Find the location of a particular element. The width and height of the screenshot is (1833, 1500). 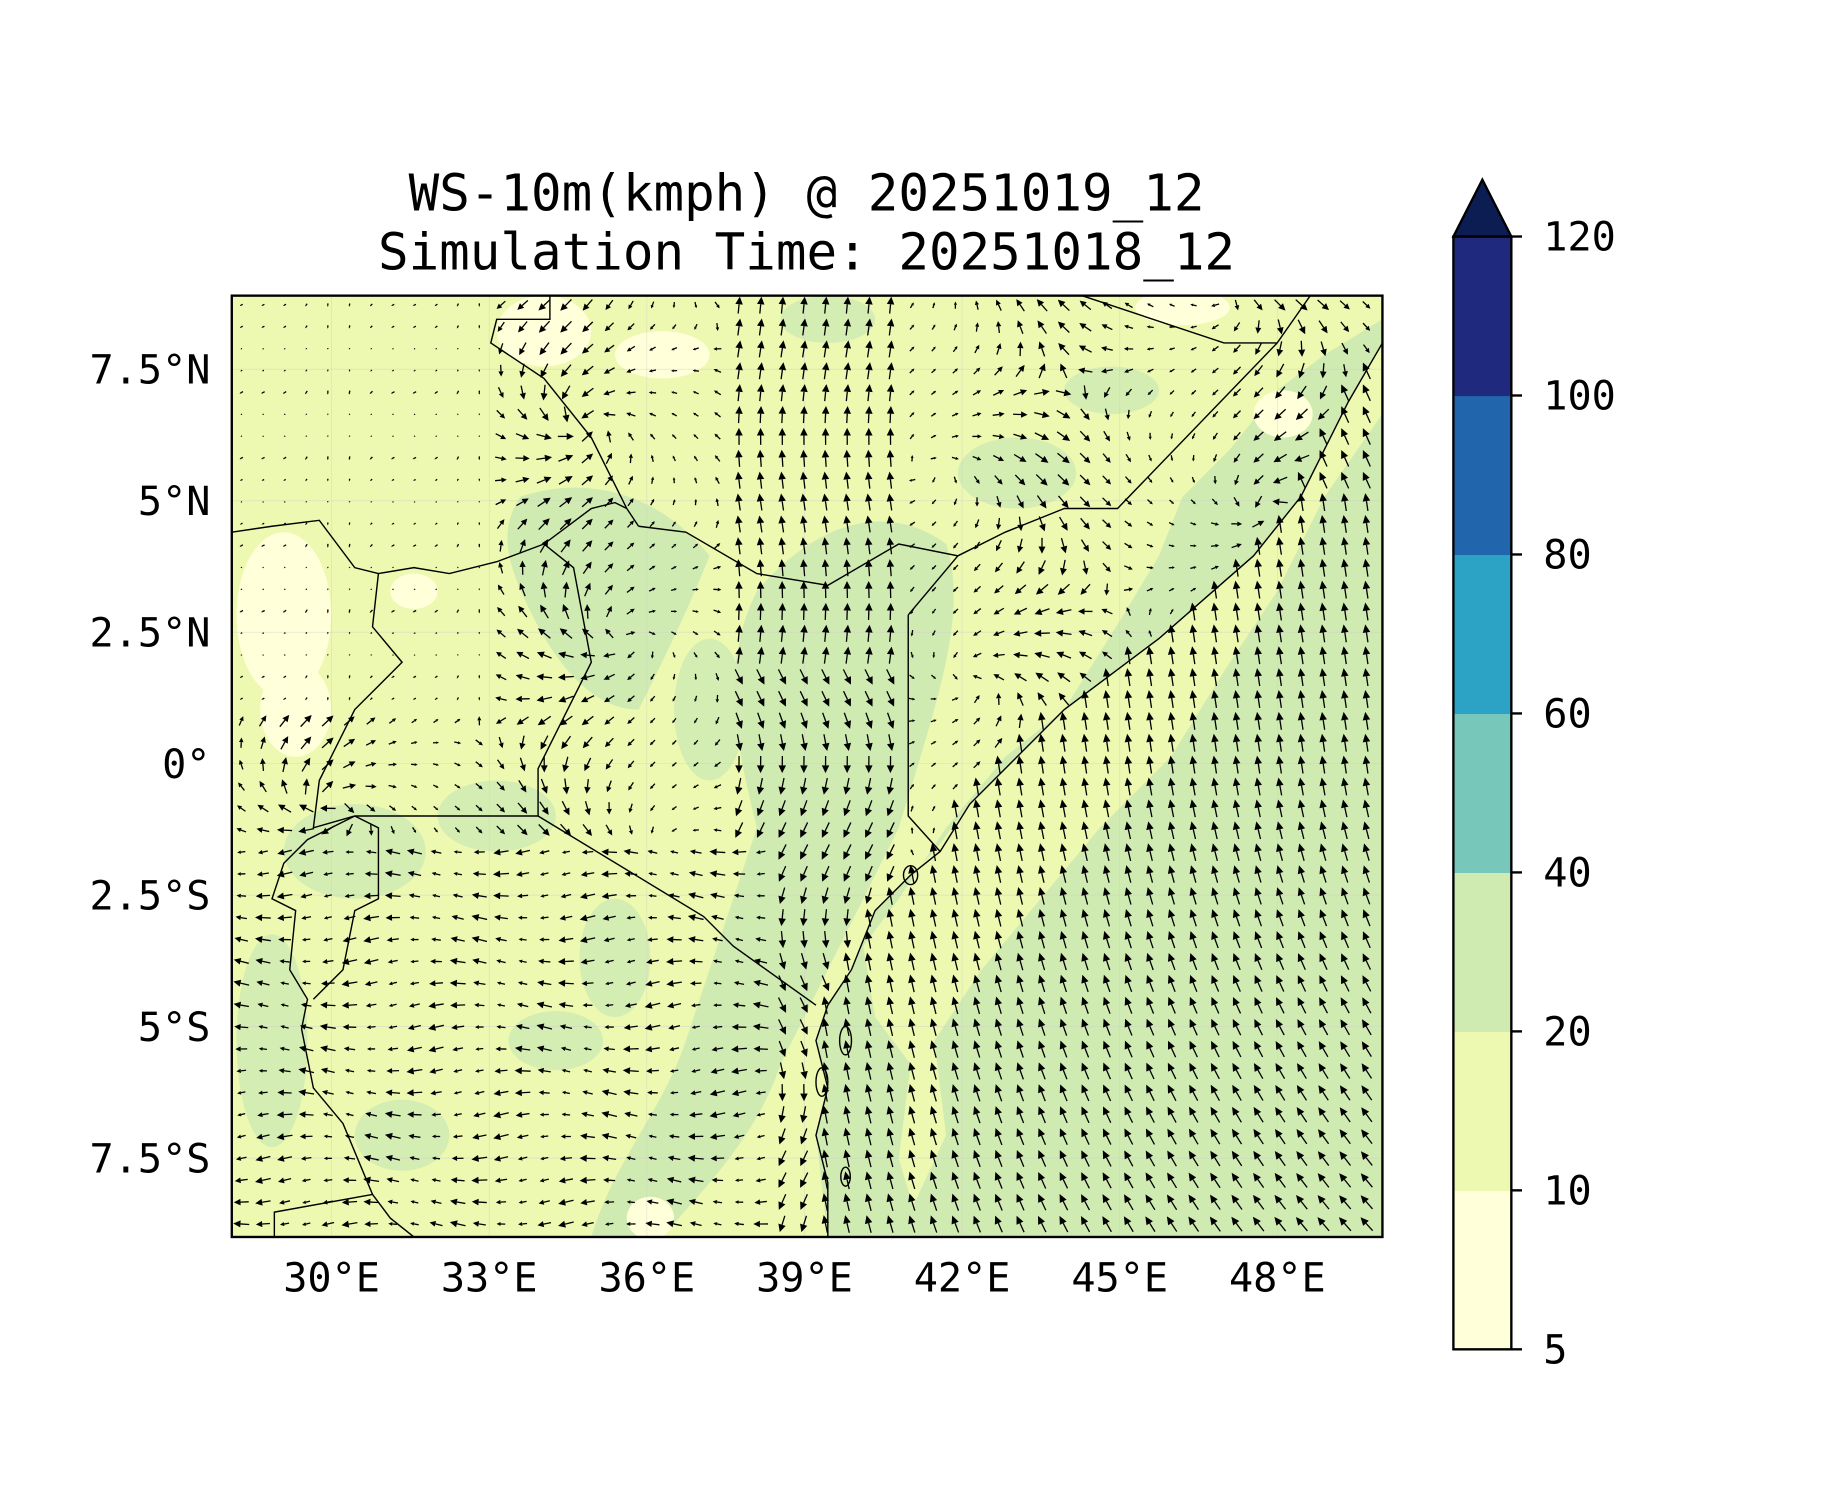

contour-20-40-ocean is located at coordinates (1140, 825).